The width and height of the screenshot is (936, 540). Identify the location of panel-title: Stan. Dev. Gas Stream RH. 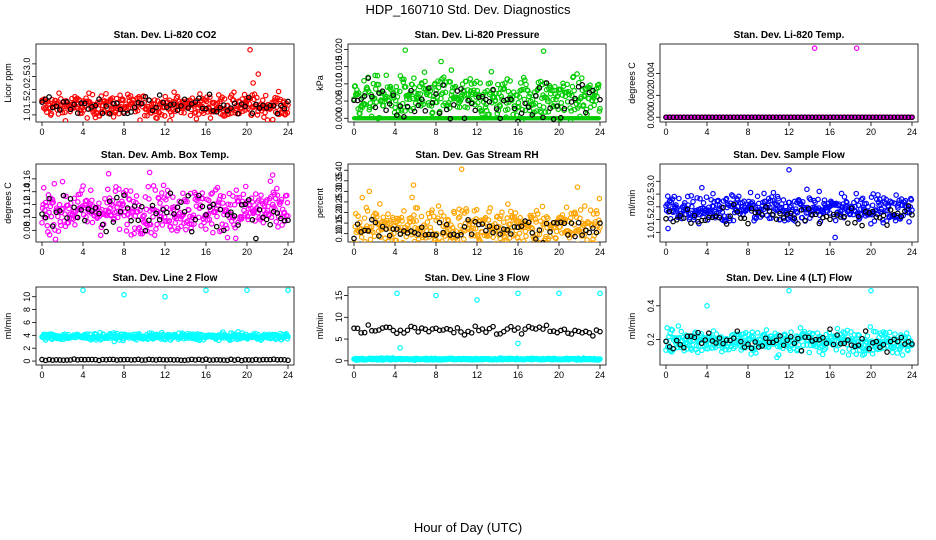
(476, 155).